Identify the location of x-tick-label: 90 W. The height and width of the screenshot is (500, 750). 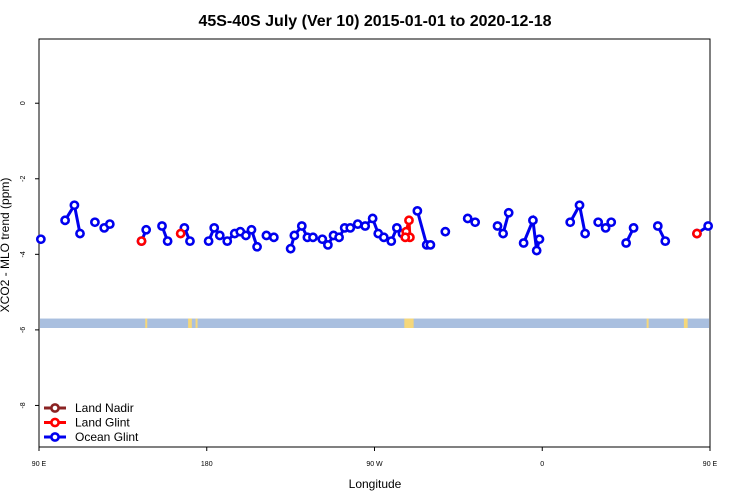
(374, 464).